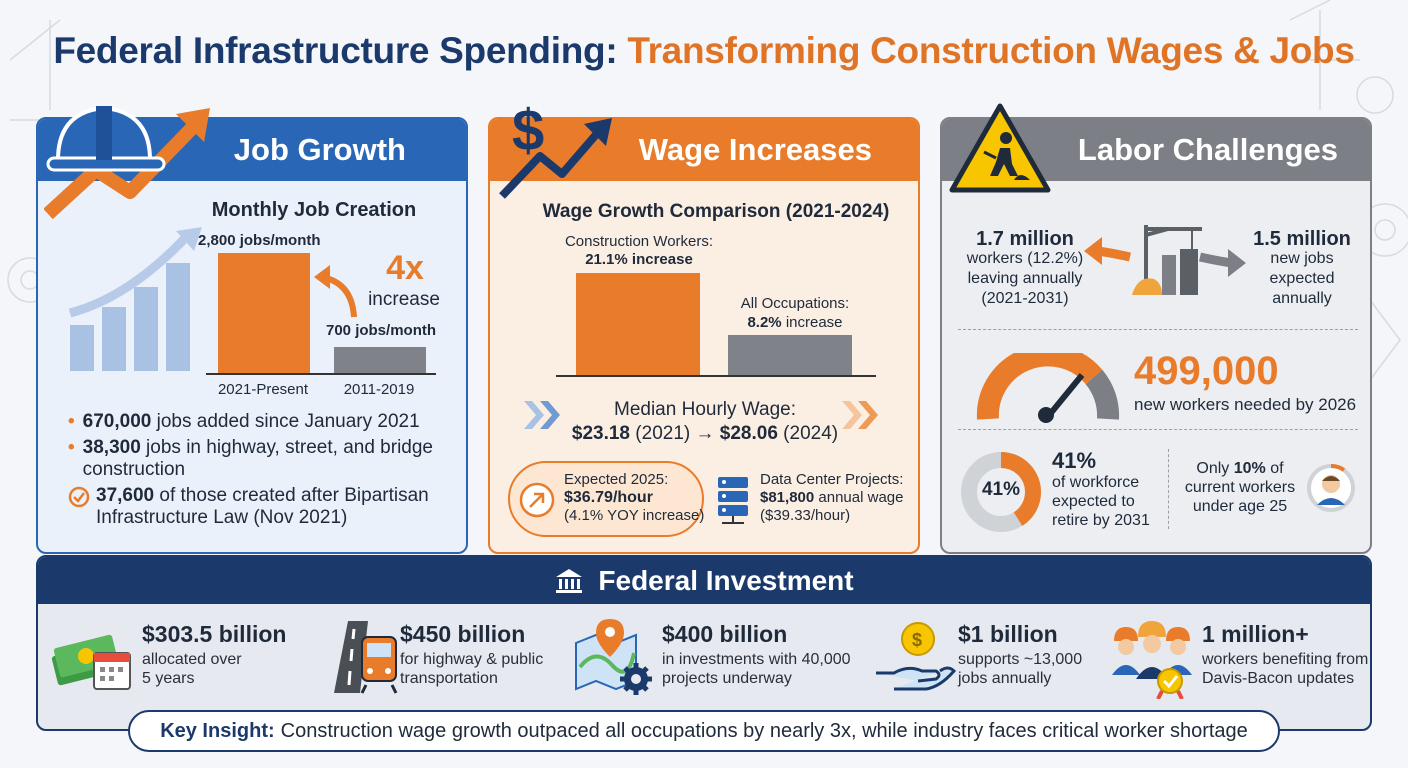  Describe the element at coordinates (1245, 404) in the screenshot. I see `workers-needed-label: new workers needed by 2026` at that location.